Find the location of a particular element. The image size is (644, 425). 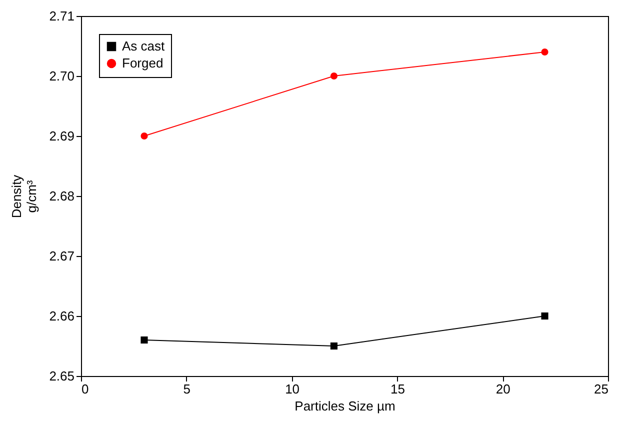

y-tick-label: 2.69 is located at coordinates (61, 136).